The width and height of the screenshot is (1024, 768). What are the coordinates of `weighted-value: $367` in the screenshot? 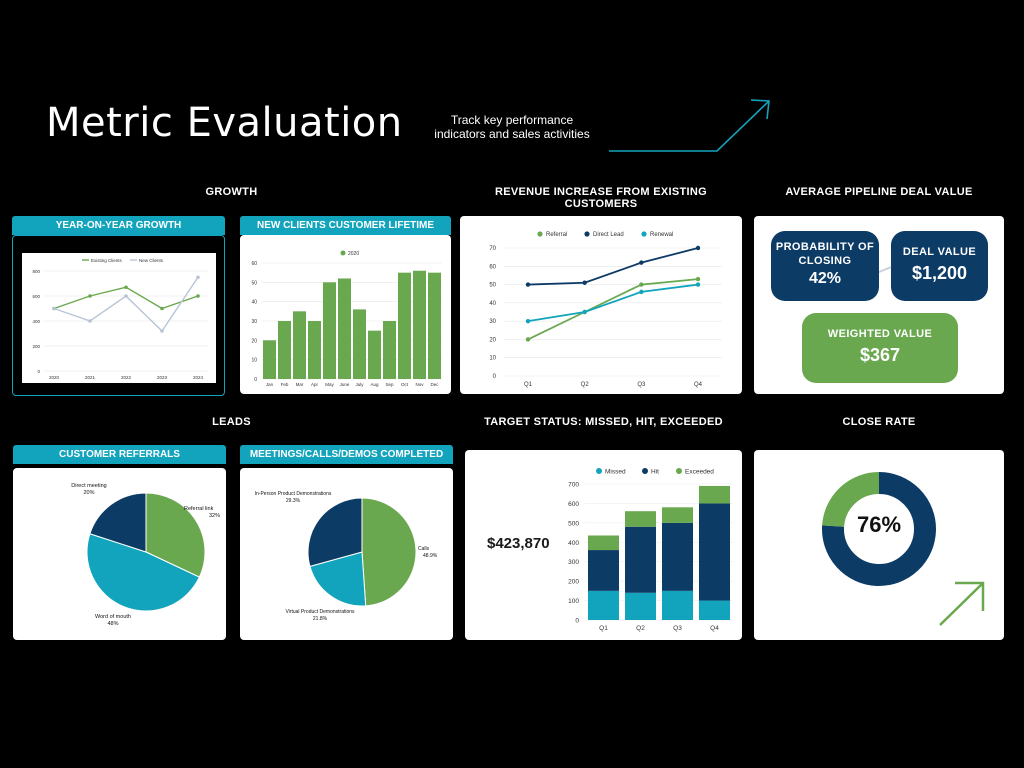 It's located at (880, 355).